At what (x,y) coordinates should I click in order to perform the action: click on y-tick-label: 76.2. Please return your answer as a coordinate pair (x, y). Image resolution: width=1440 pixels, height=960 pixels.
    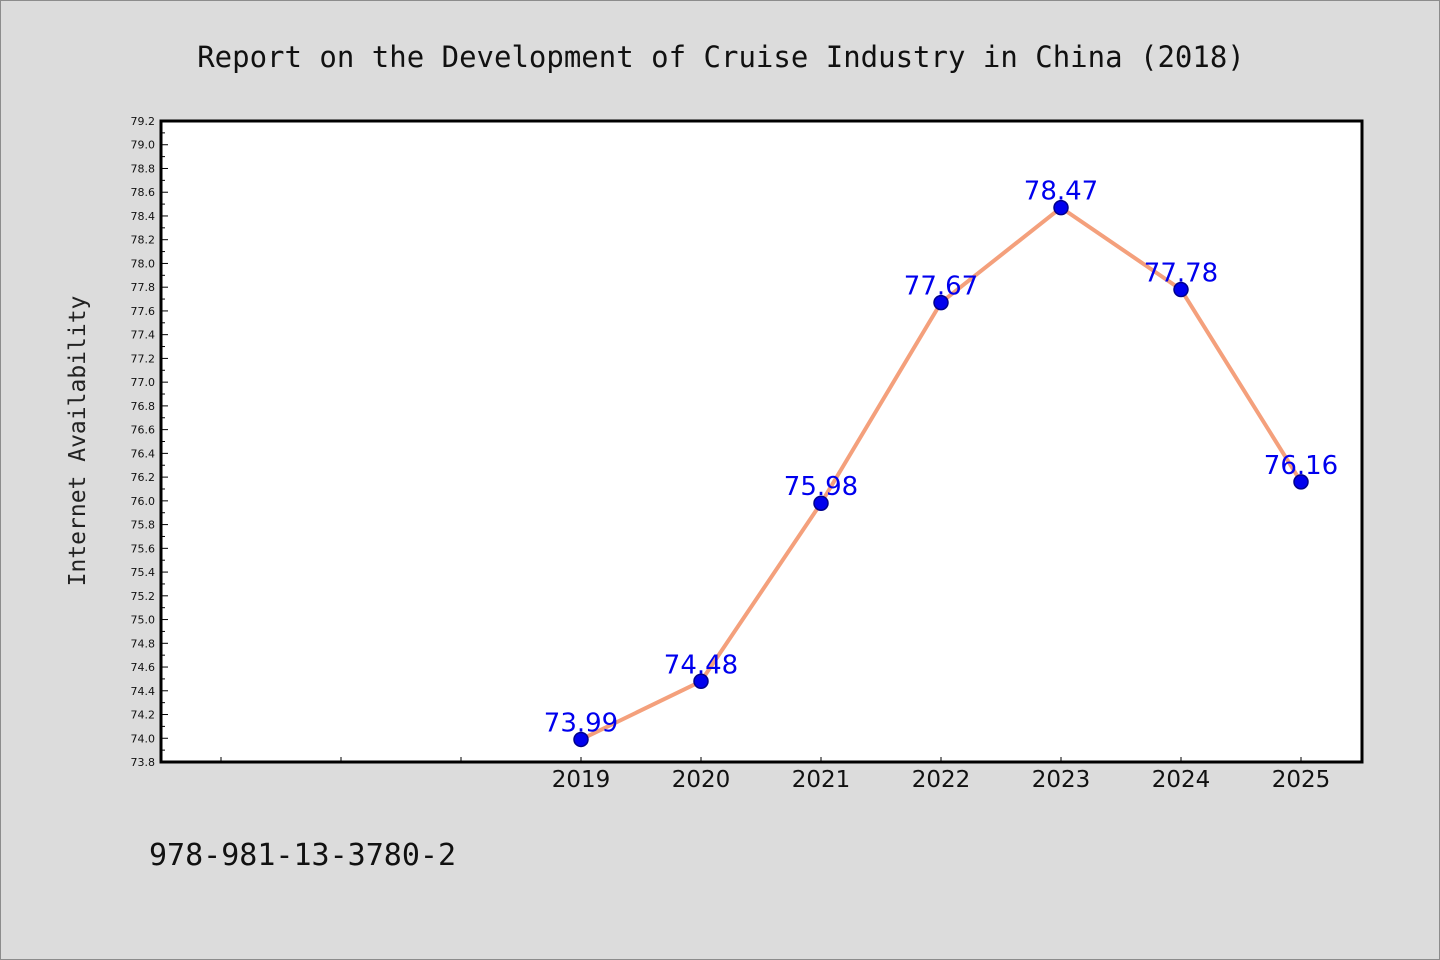
    Looking at the image, I should click on (143, 477).